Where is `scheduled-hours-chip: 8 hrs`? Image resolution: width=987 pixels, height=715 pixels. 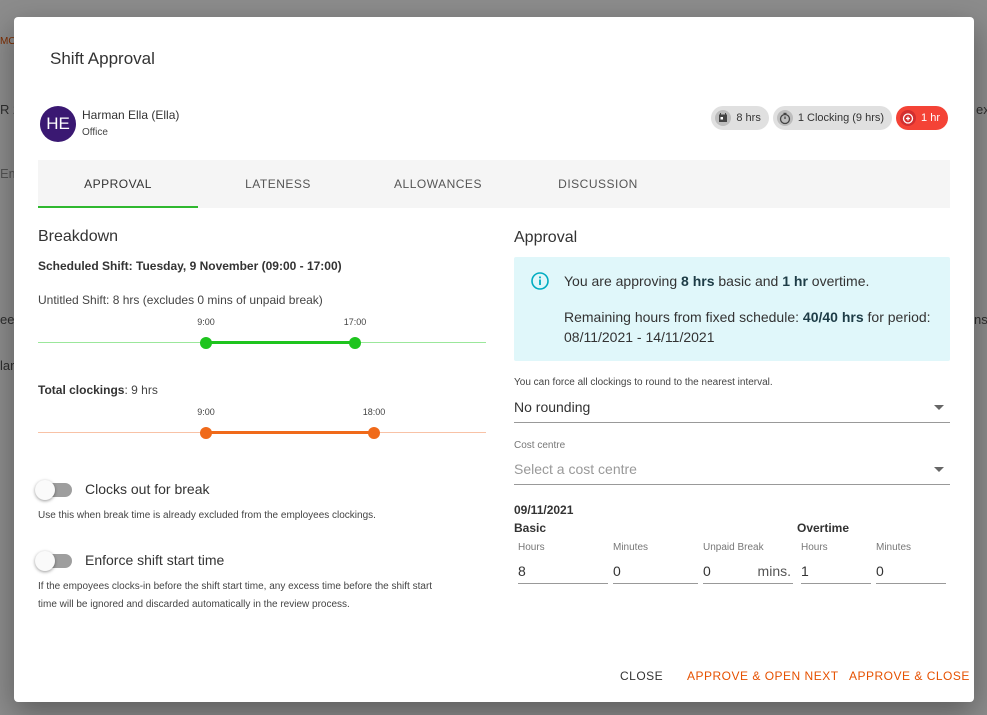
scheduled-hours-chip: 8 hrs is located at coordinates (740, 118).